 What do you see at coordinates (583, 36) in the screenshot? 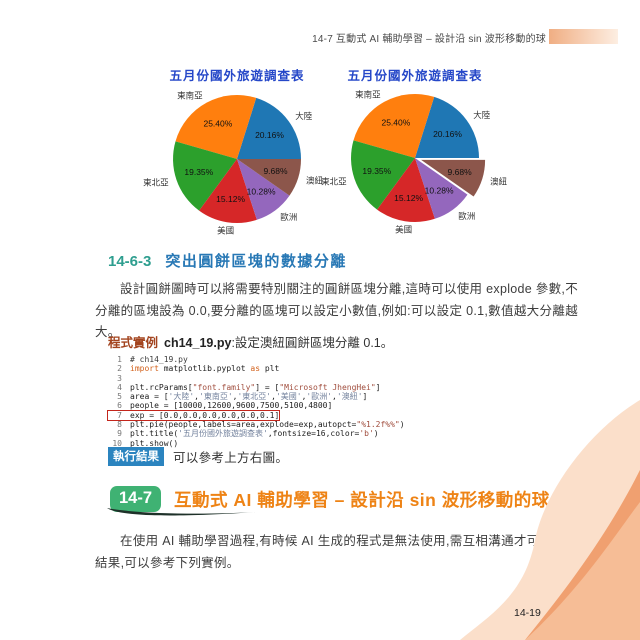
I see `header-accent-bar` at bounding box center [583, 36].